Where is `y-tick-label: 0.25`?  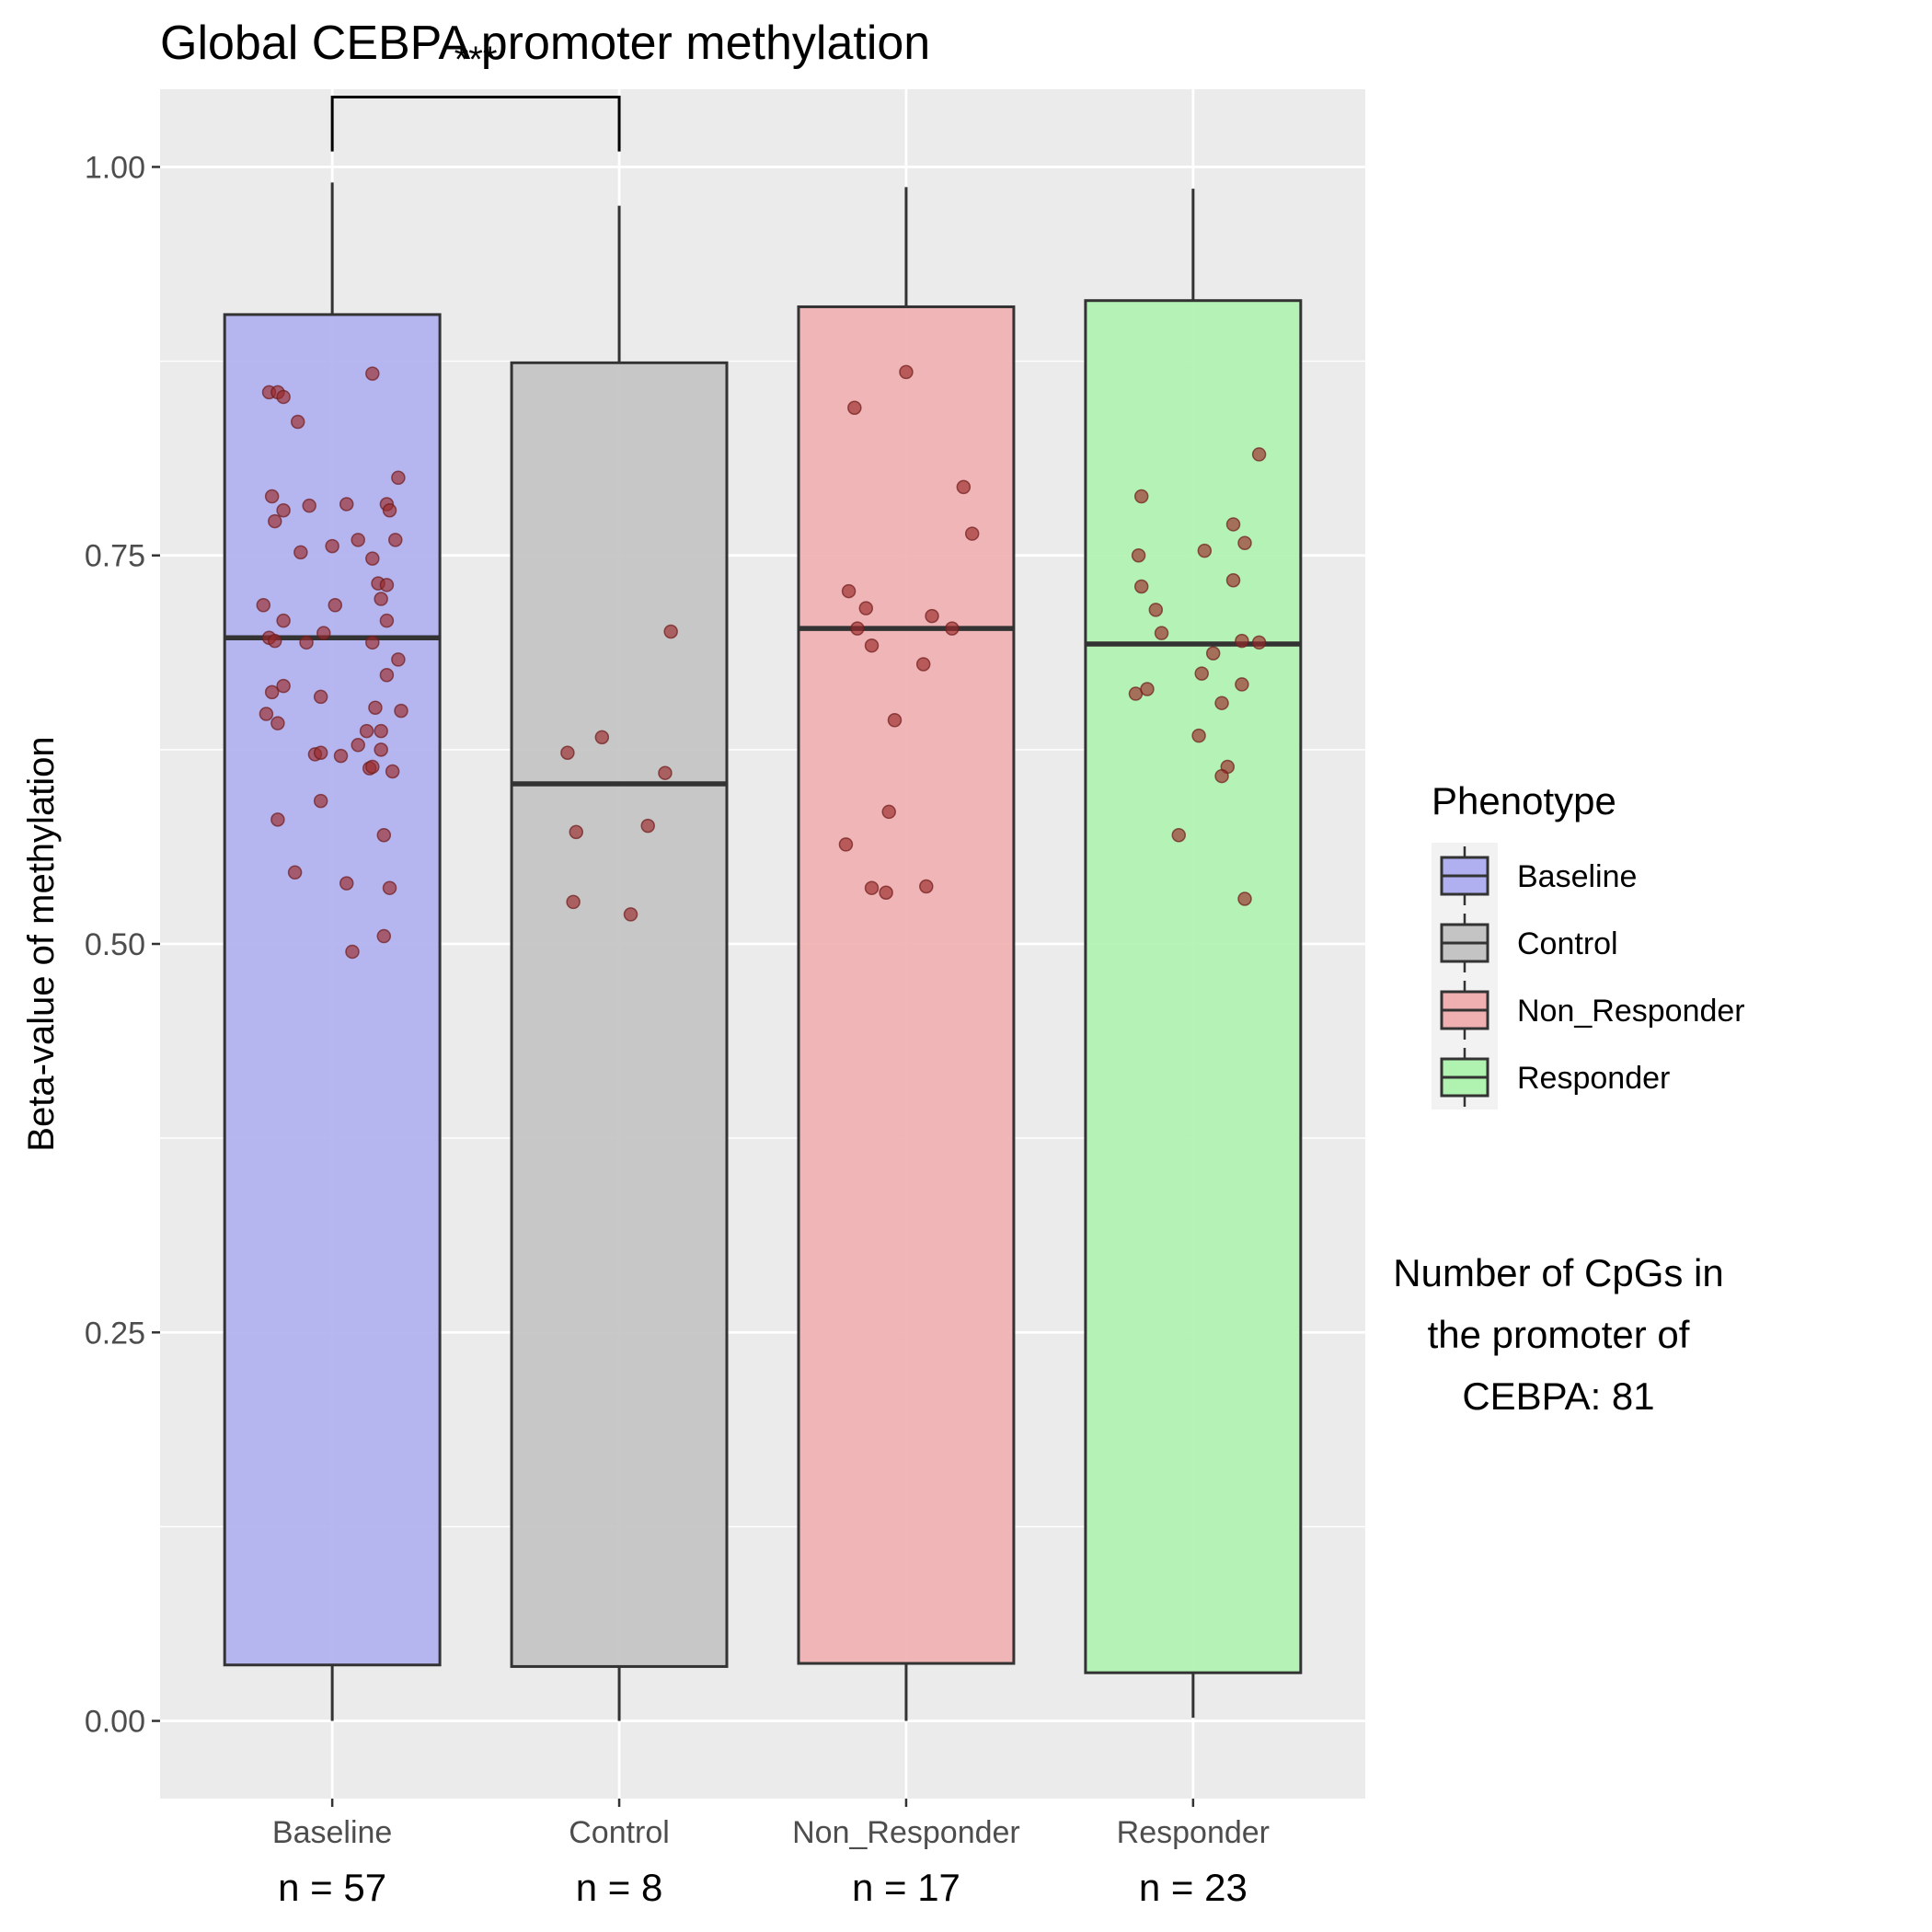 y-tick-label: 0.25 is located at coordinates (115, 1333).